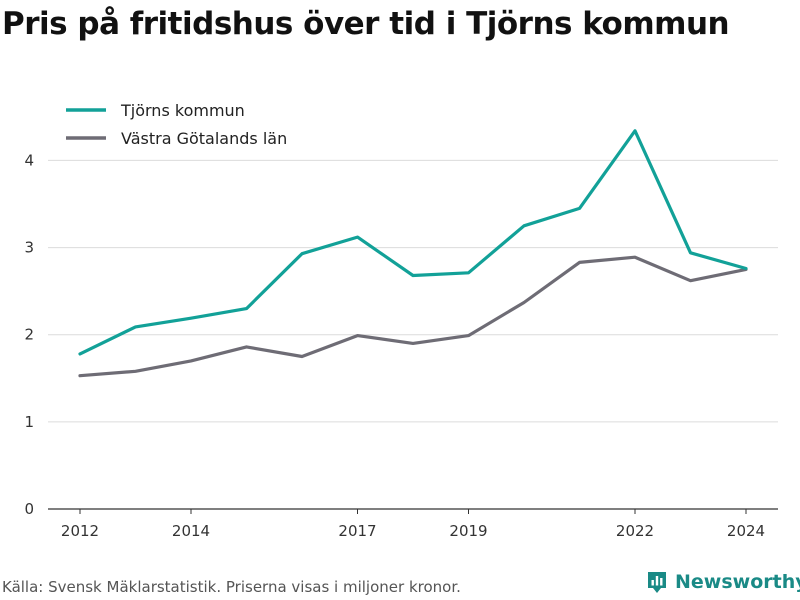 The width and height of the screenshot is (800, 600). I want to click on y-tick-label: 2, so click(29, 335).